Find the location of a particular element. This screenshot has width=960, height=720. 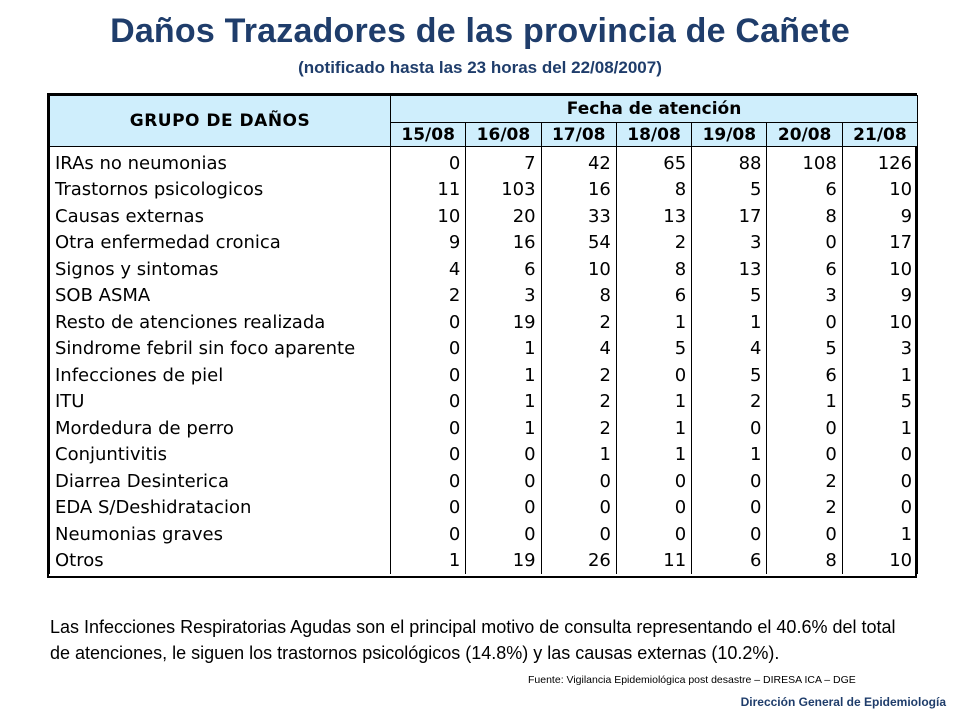

table-cell: 42 is located at coordinates (578, 161).